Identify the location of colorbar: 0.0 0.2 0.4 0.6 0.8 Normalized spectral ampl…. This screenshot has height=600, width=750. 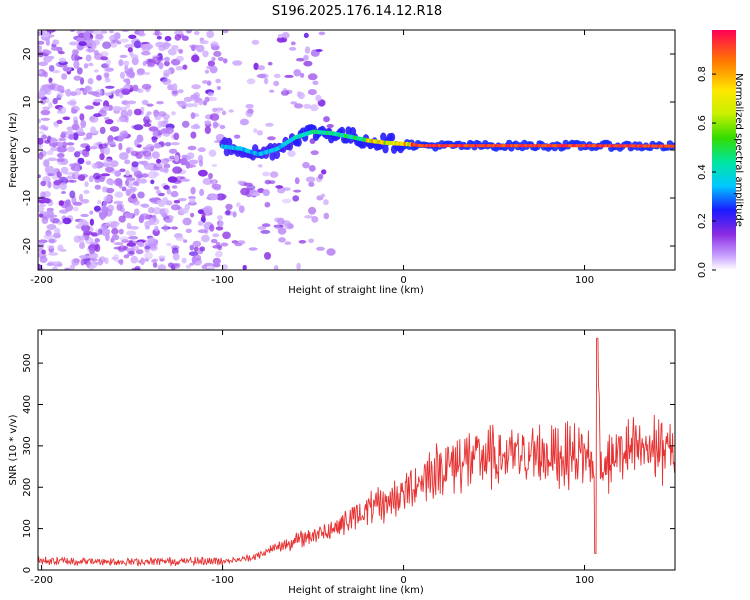
(720, 154).